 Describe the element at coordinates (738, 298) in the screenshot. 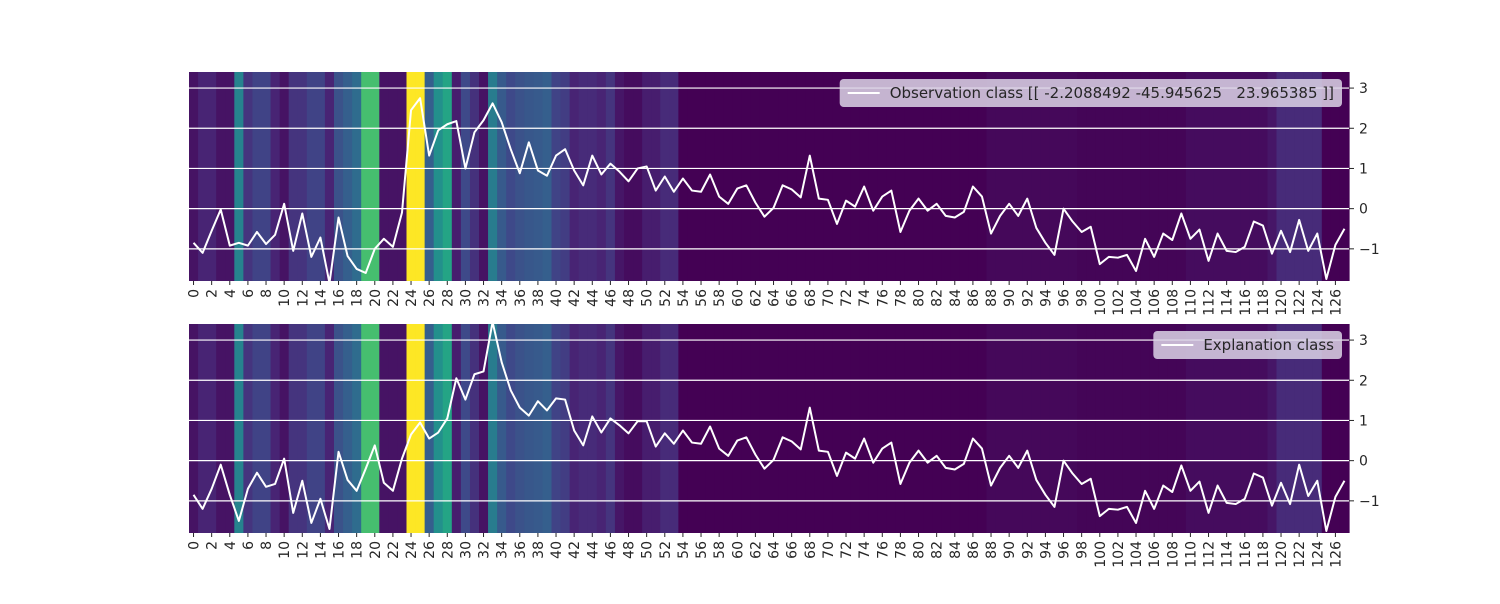

I see `x-tick-label: 60` at that location.